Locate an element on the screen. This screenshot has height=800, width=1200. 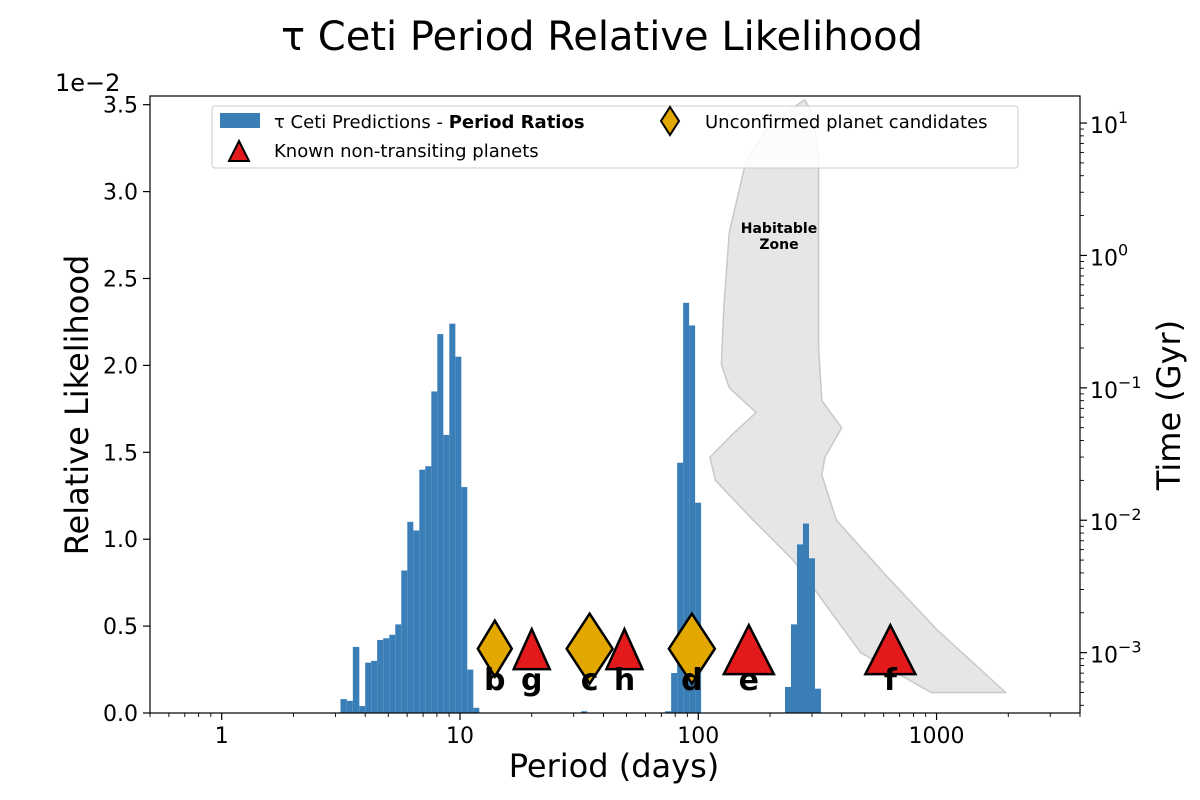
legend-frame is located at coordinates (615, 137).